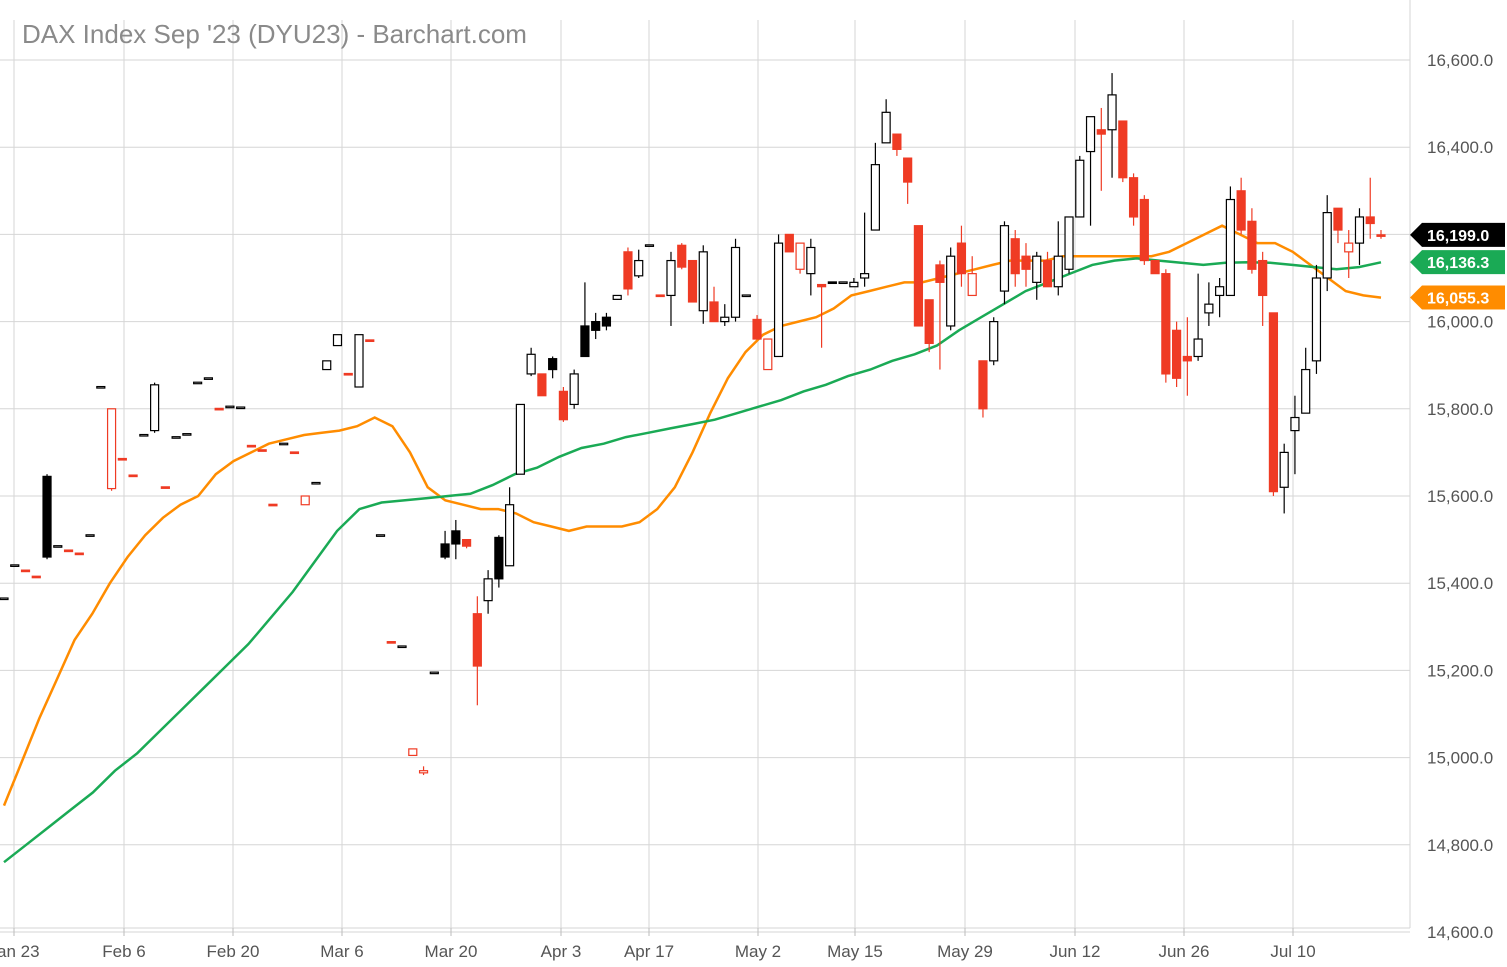 Image resolution: width=1507 pixels, height=967 pixels. I want to click on y-tick-label: 15,800.0, so click(1460, 409).